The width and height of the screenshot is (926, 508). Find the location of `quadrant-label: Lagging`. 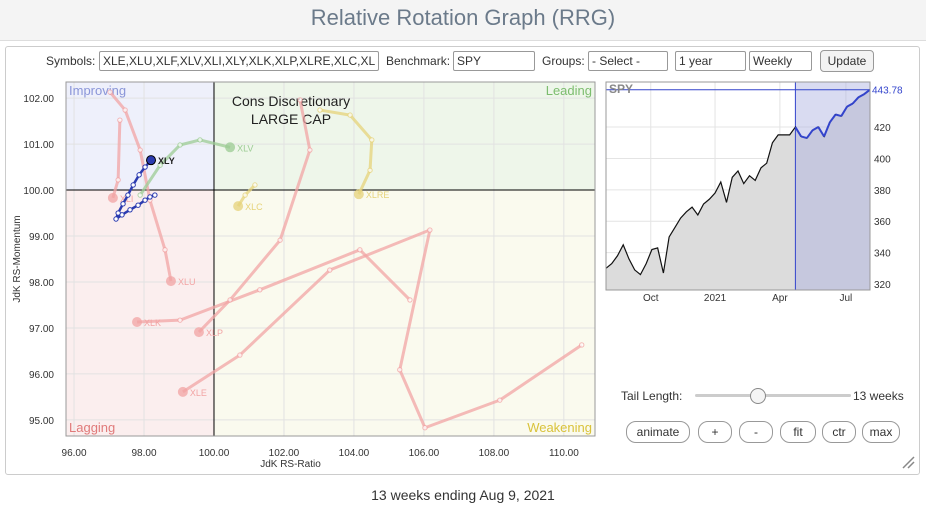

quadrant-label: Lagging is located at coordinates (92, 427).